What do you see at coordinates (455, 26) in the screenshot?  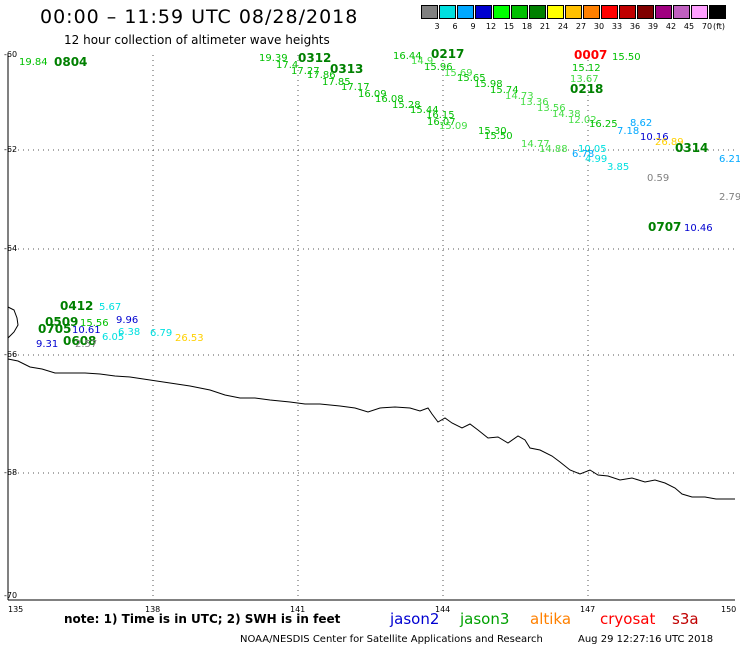 I see `legend-label: 6` at bounding box center [455, 26].